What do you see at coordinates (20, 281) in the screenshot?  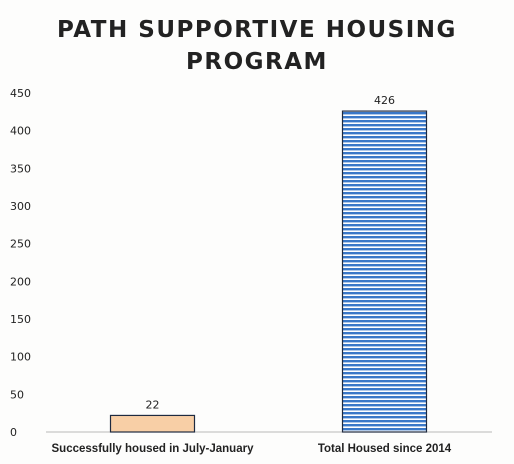 I see `y-tick-label: 200` at bounding box center [20, 281].